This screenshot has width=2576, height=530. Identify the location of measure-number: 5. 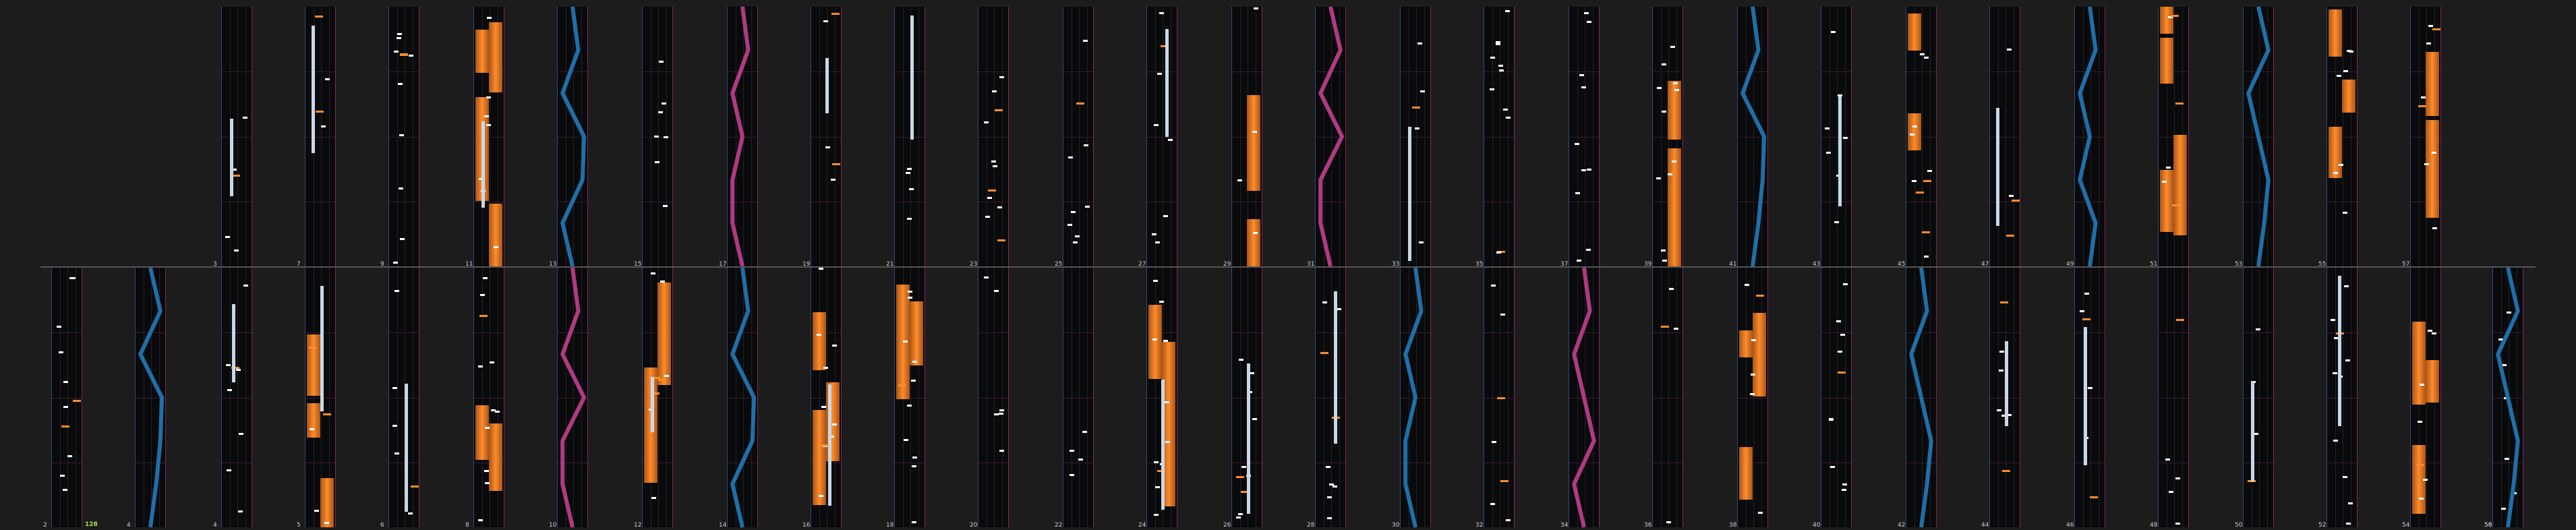
(299, 525).